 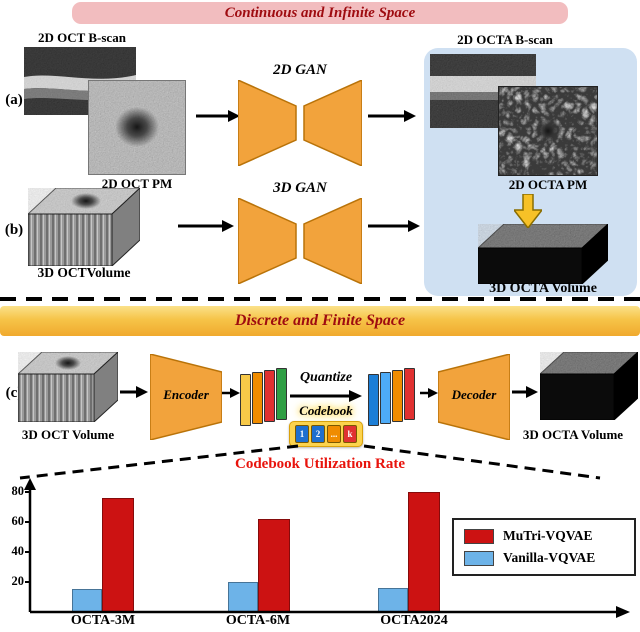 I want to click on xcat-octa2024: OCTA2024, so click(x=414, y=620).